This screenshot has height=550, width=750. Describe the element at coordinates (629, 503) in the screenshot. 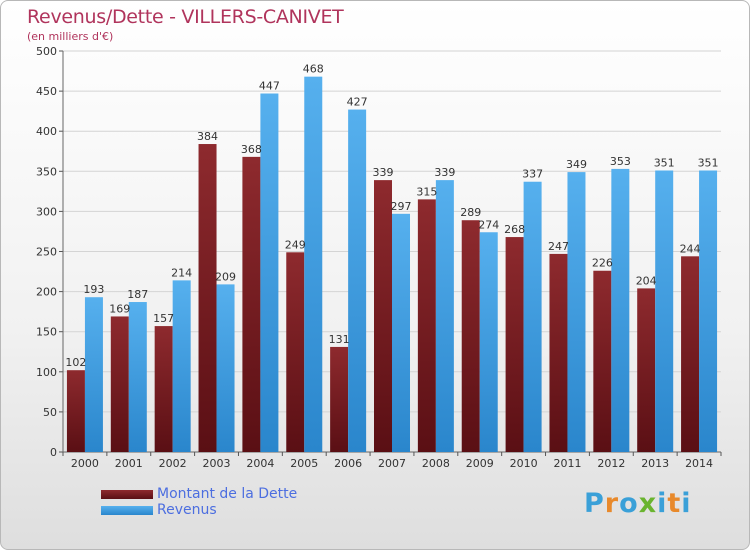

I see `logo-letter: o` at that location.